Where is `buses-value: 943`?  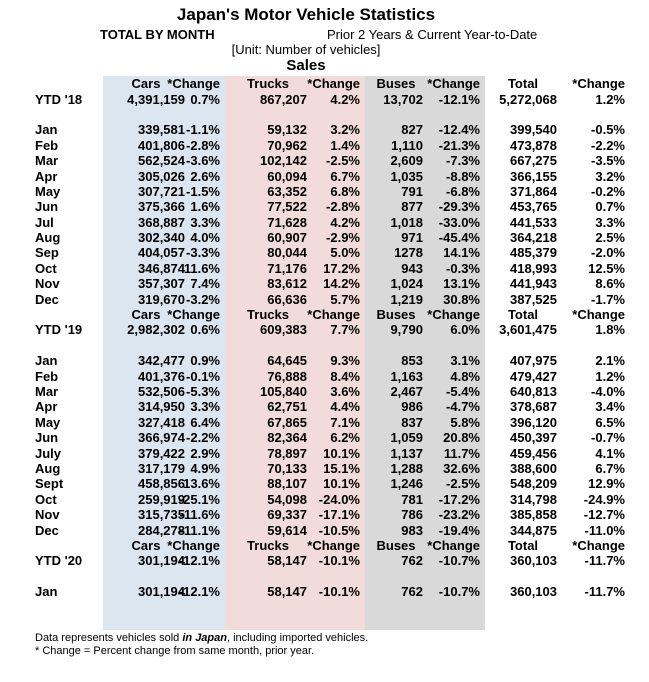
buses-value: 943 is located at coordinates (396, 268).